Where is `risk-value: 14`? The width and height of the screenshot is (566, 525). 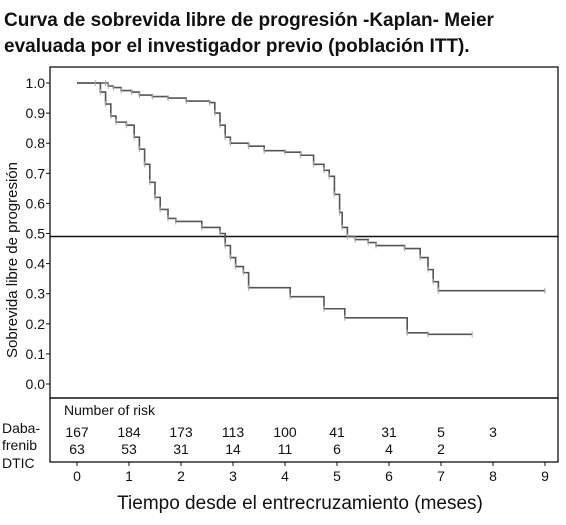 risk-value: 14 is located at coordinates (233, 449).